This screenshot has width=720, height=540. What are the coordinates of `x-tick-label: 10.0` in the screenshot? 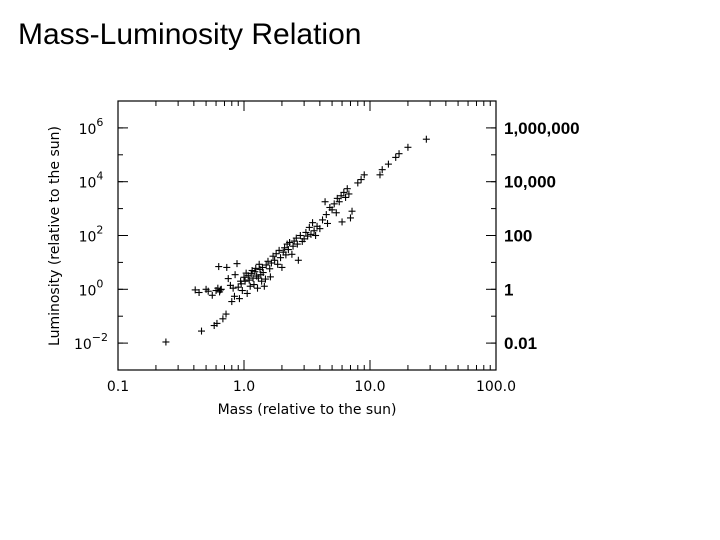 It's located at (369, 387).